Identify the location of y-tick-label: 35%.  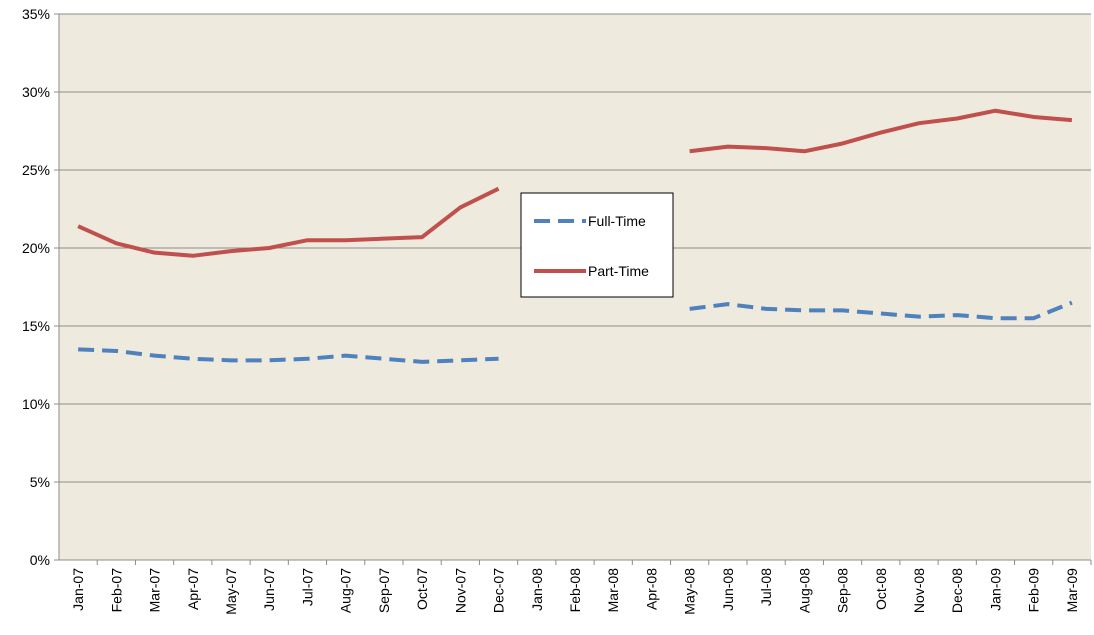
(36, 14).